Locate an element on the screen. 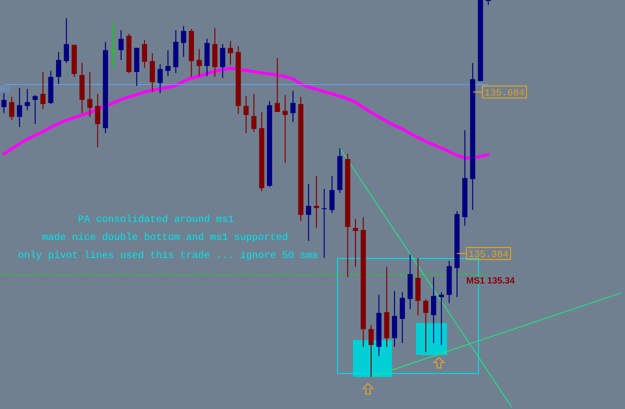 This screenshot has height=409, width=625. annotation: made nice double bottom and ms1 supported is located at coordinates (165, 238).